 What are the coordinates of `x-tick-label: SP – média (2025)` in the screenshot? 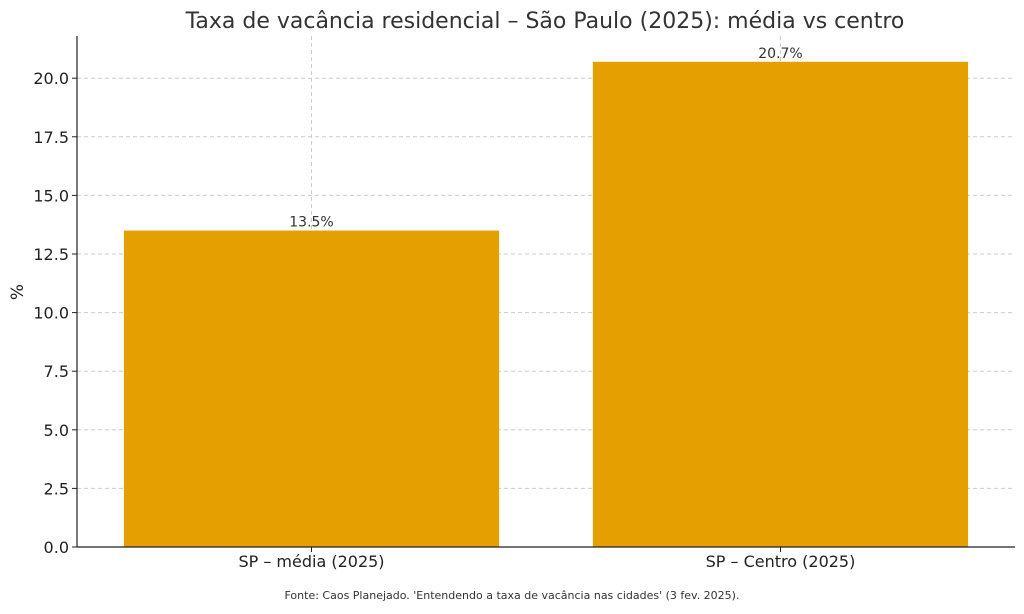 It's located at (311, 561).